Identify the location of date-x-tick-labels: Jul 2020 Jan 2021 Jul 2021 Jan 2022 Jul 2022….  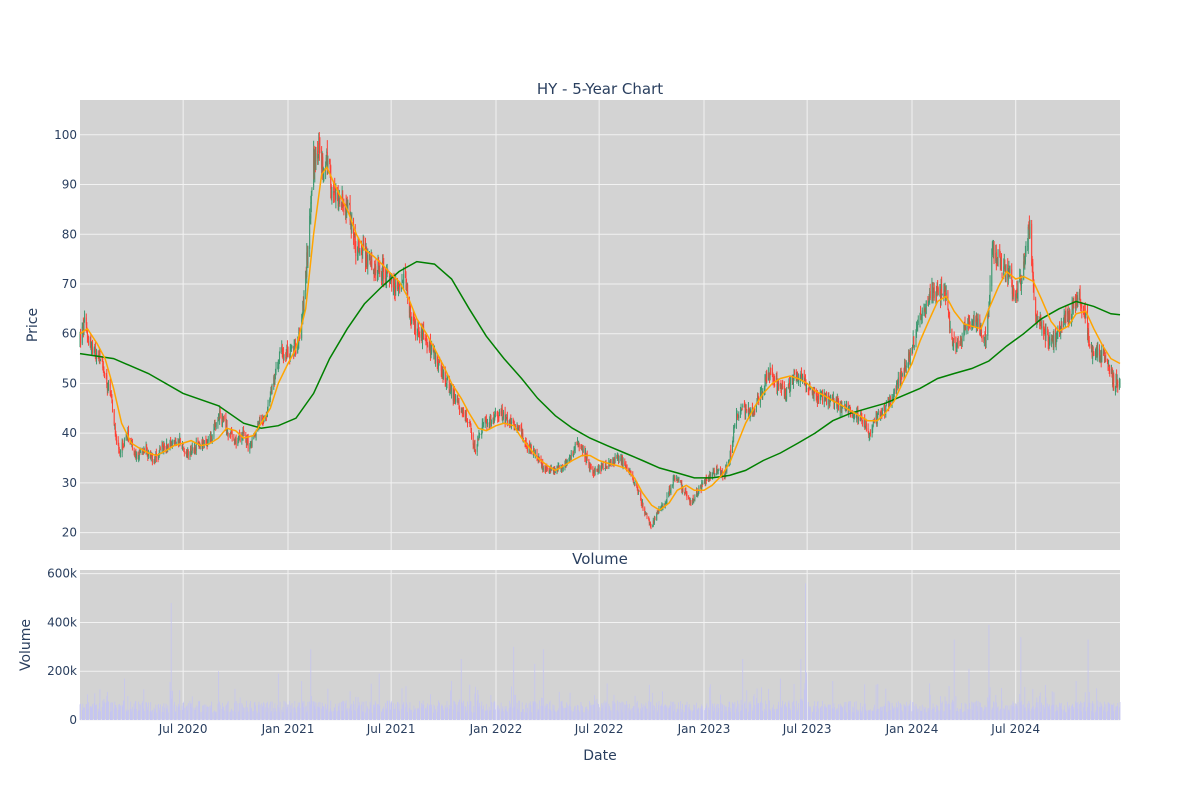
(599, 729).